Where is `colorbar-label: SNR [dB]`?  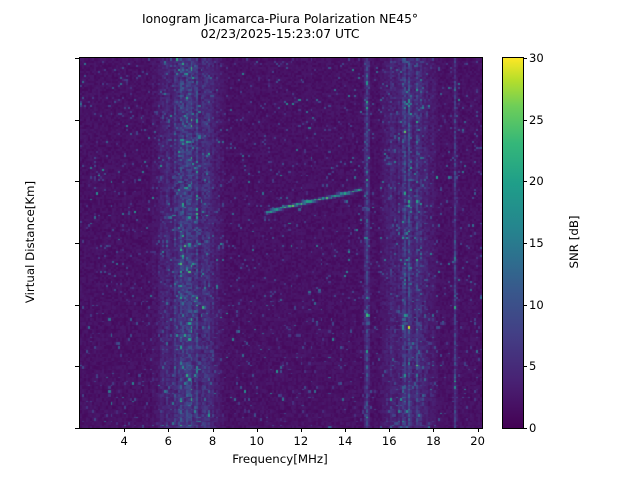
colorbar-label: SNR [dB] is located at coordinates (574, 242).